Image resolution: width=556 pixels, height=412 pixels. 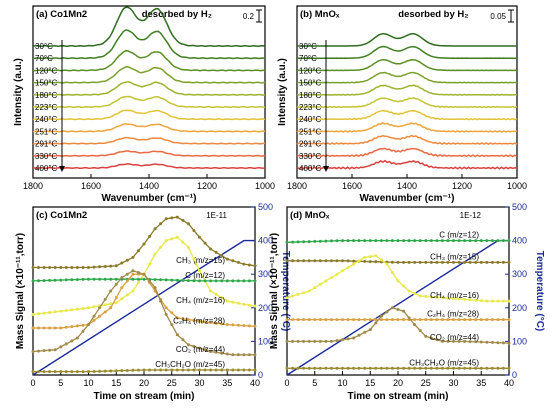 I want to click on arrow-head, so click(x=326, y=169).